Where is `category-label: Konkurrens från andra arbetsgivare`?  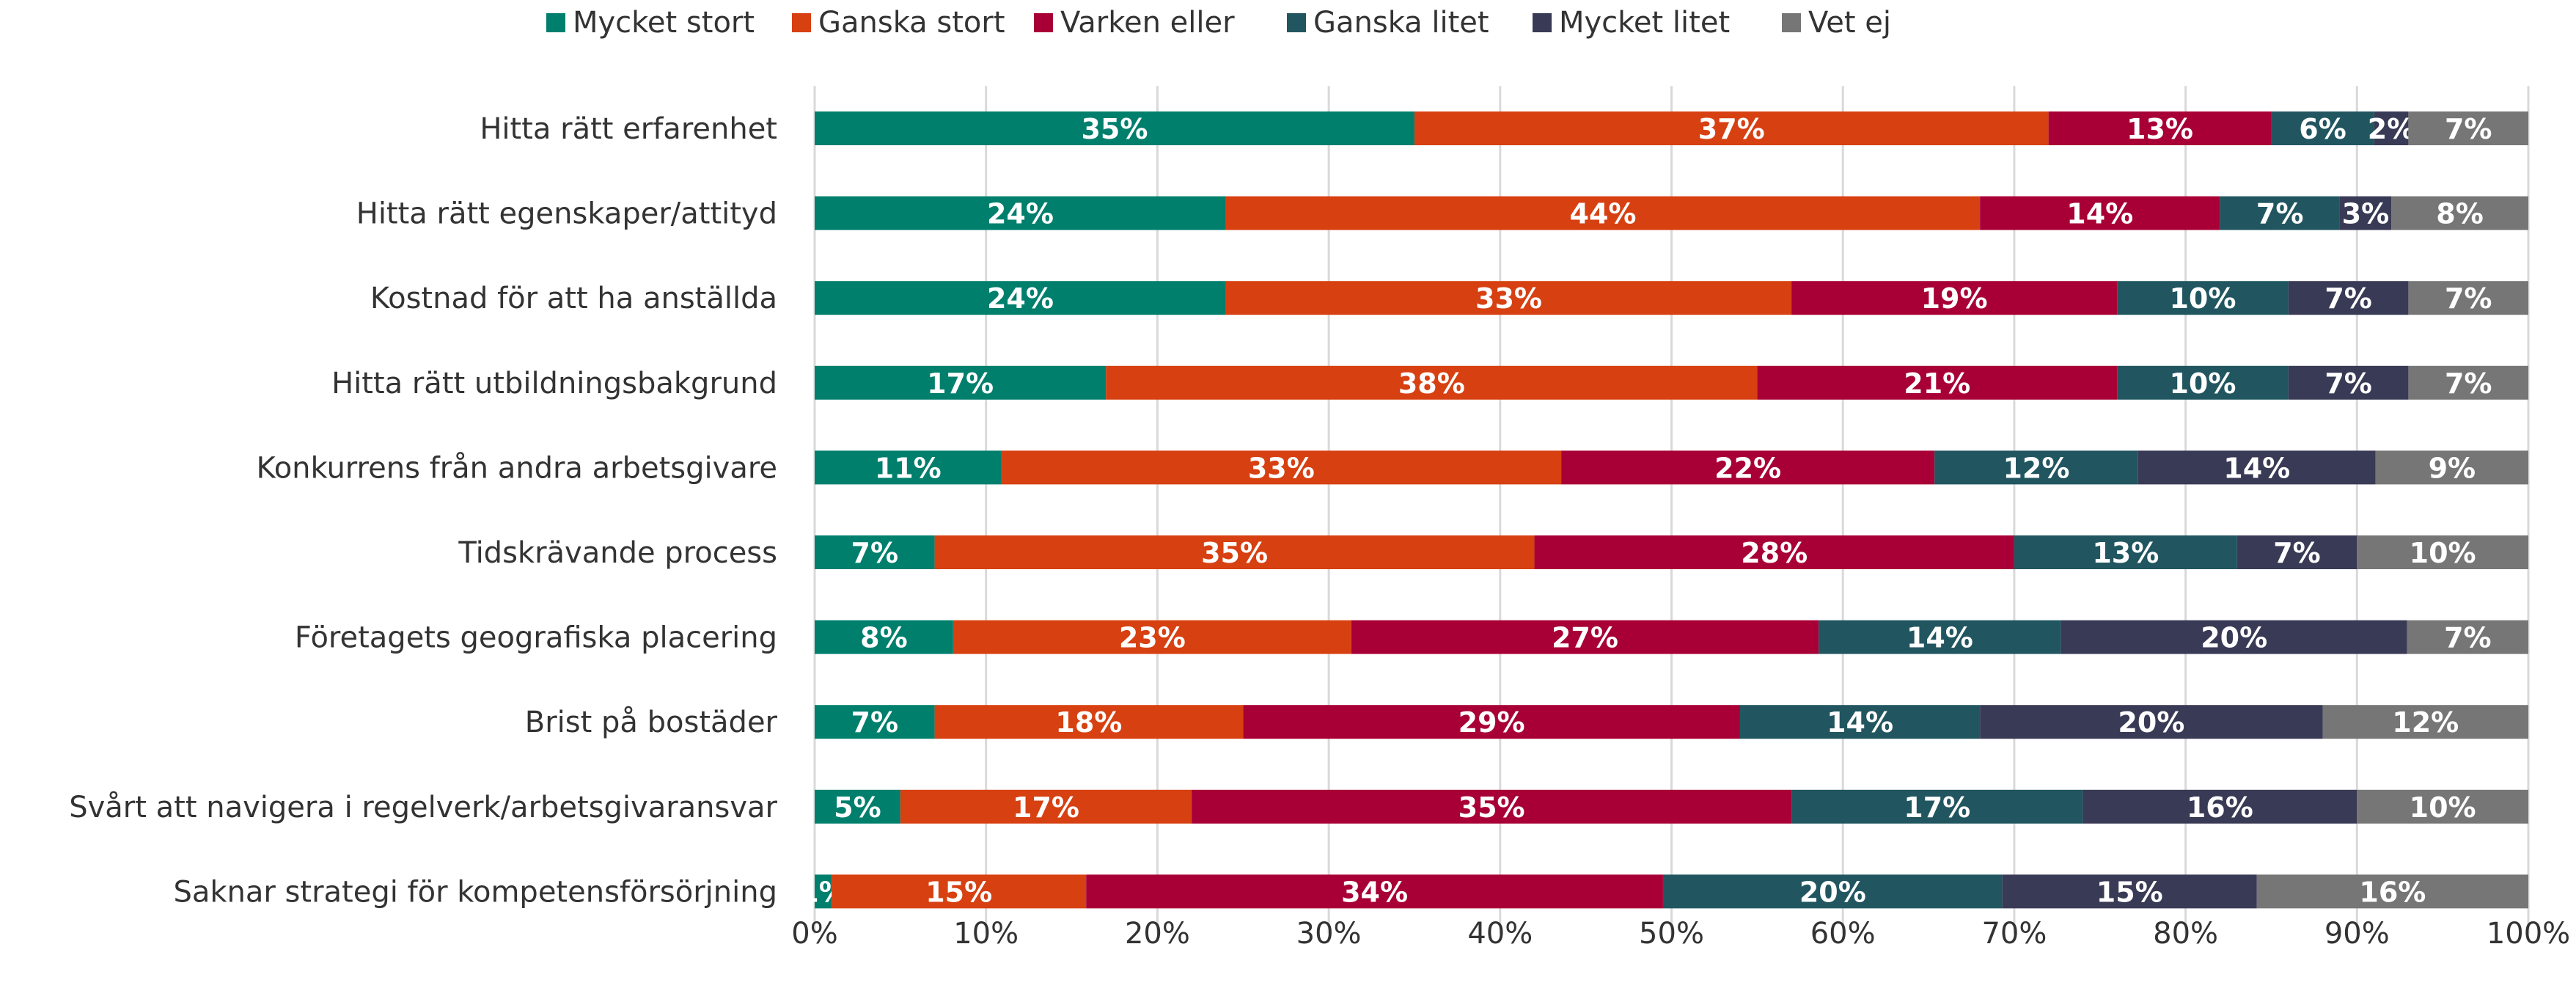 category-label: Konkurrens från andra arbetsgivare is located at coordinates (516, 468).